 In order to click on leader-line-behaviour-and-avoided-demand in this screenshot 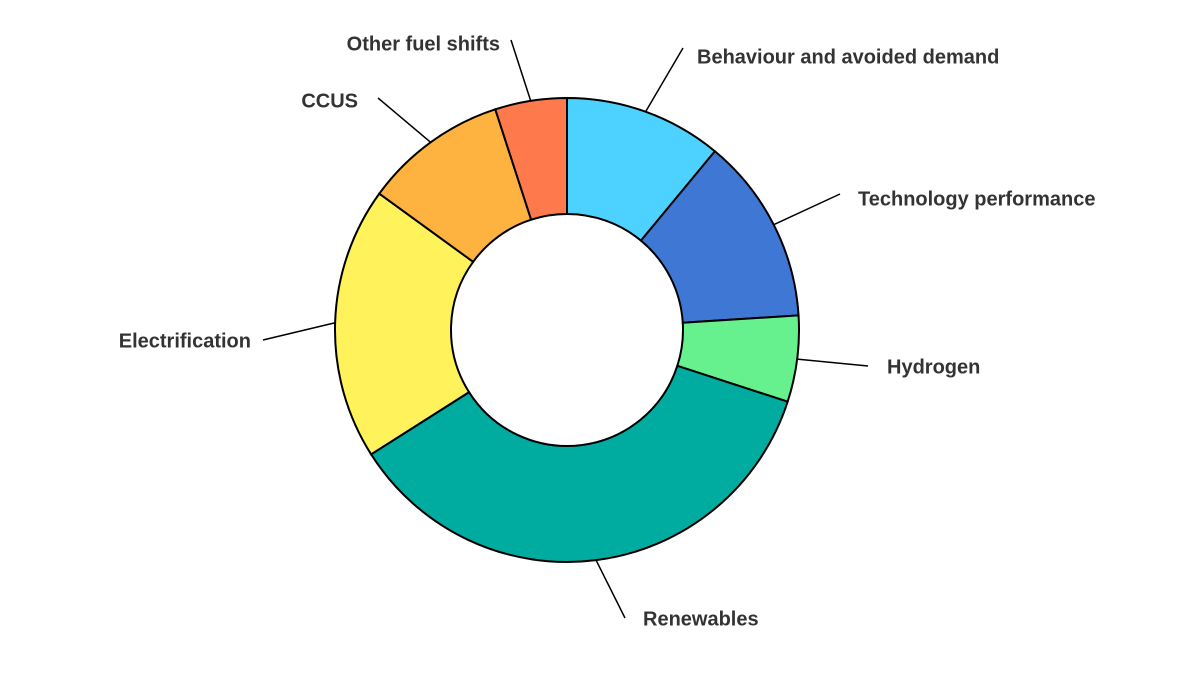, I will do `click(664, 80)`.